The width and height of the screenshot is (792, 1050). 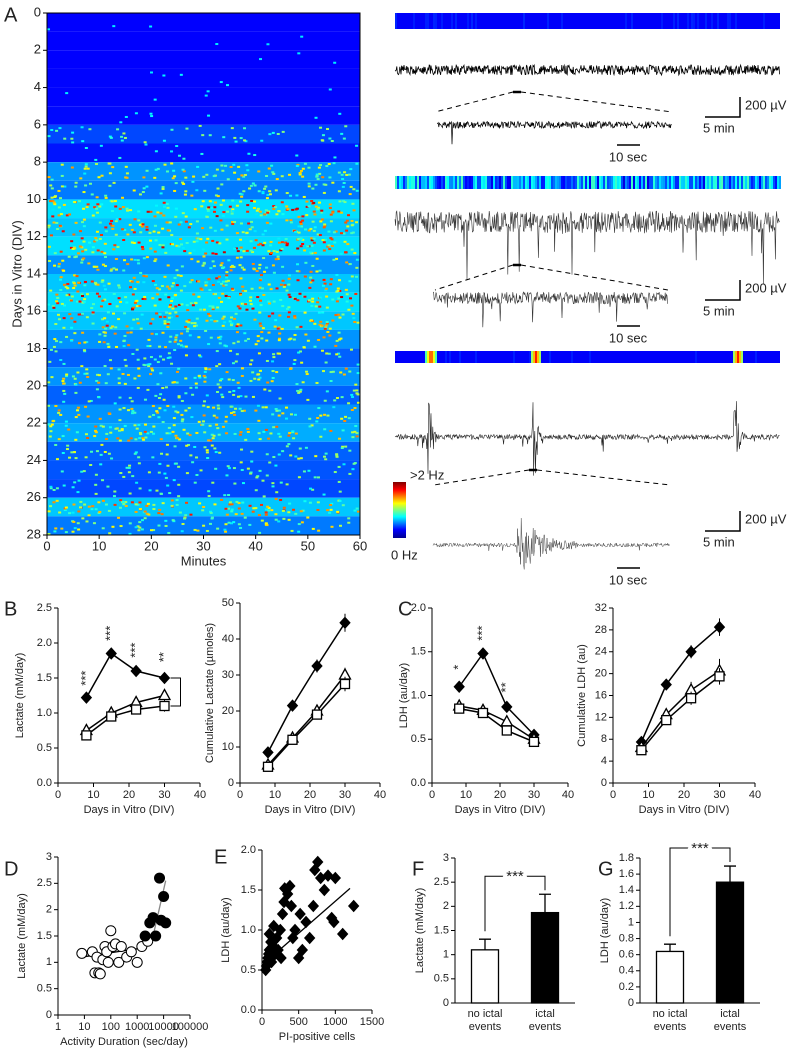 I want to click on x-tick-label: 10, so click(x=275, y=795).